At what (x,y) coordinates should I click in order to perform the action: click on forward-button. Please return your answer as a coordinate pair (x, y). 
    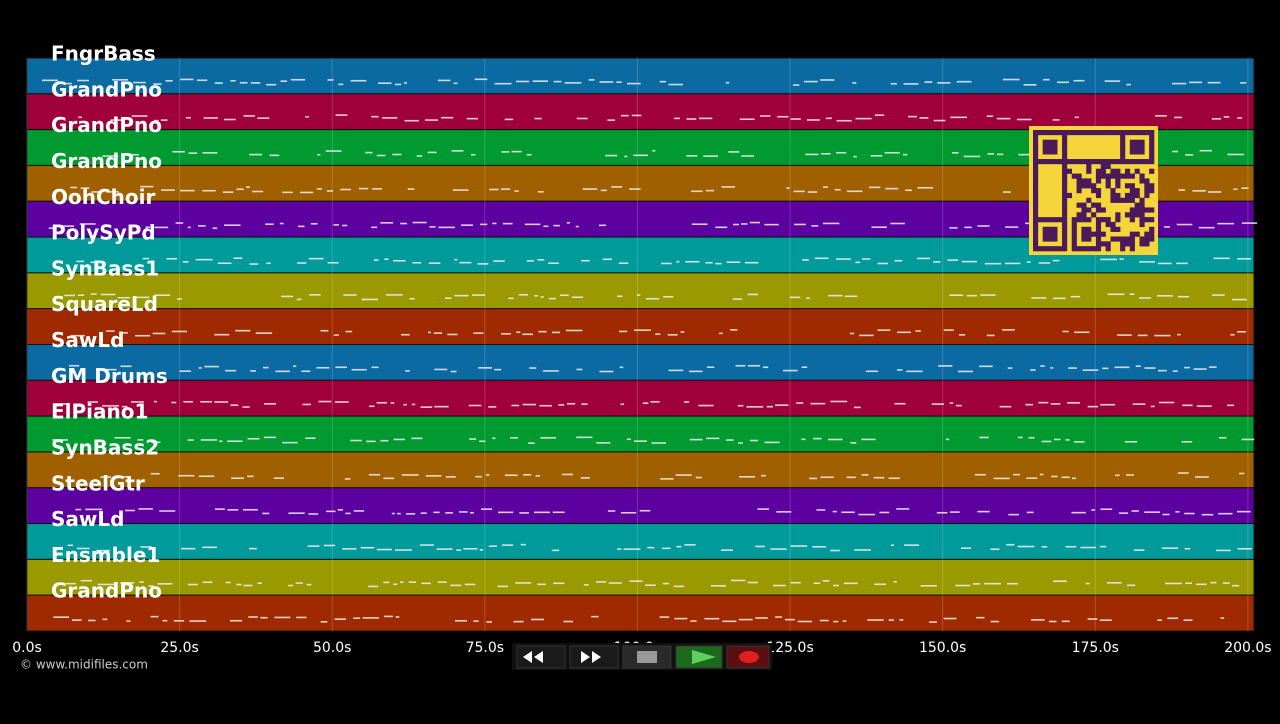
    Looking at the image, I should click on (594, 657).